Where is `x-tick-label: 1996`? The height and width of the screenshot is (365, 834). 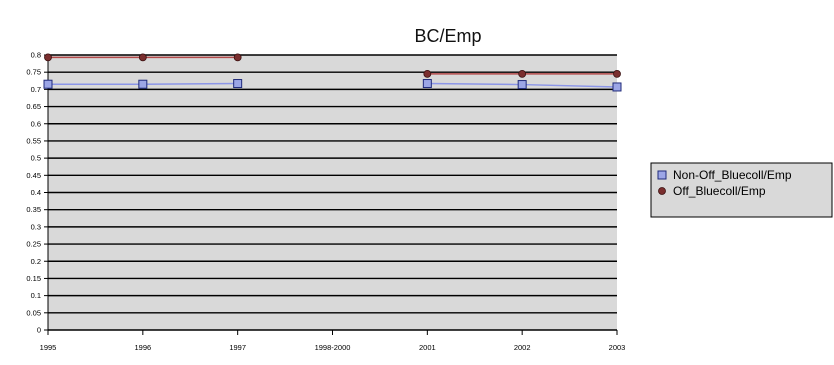
x-tick-label: 1996 is located at coordinates (142, 347).